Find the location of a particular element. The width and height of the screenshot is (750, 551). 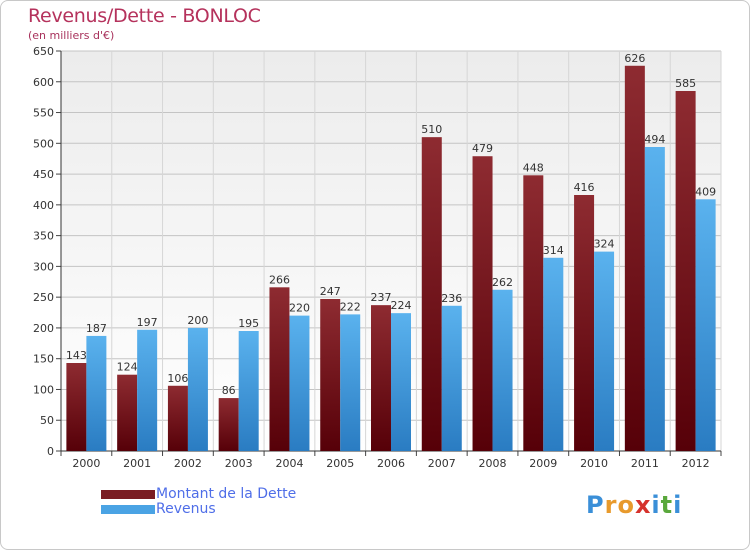

data-label-debt: 143 is located at coordinates (76, 355).